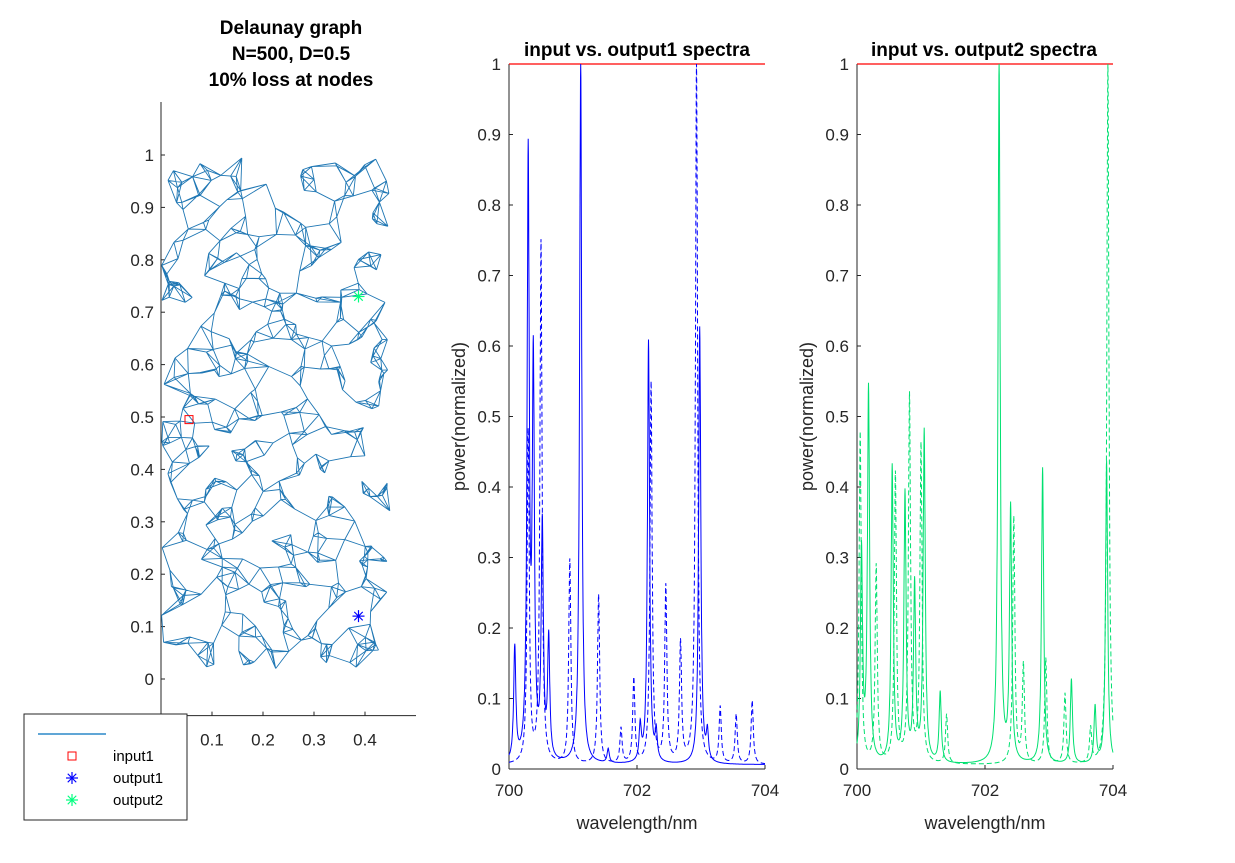  Describe the element at coordinates (189, 420) in the screenshot. I see `input1-marker` at that location.